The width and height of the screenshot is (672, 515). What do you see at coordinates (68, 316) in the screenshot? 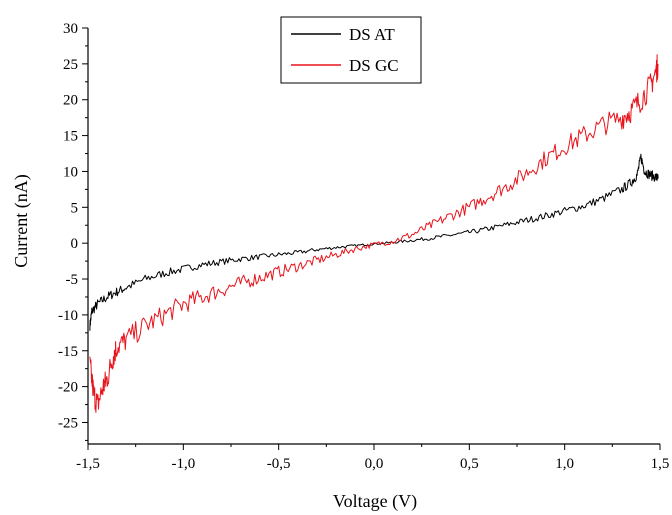
I see `y-tick-label: -10` at bounding box center [68, 316].